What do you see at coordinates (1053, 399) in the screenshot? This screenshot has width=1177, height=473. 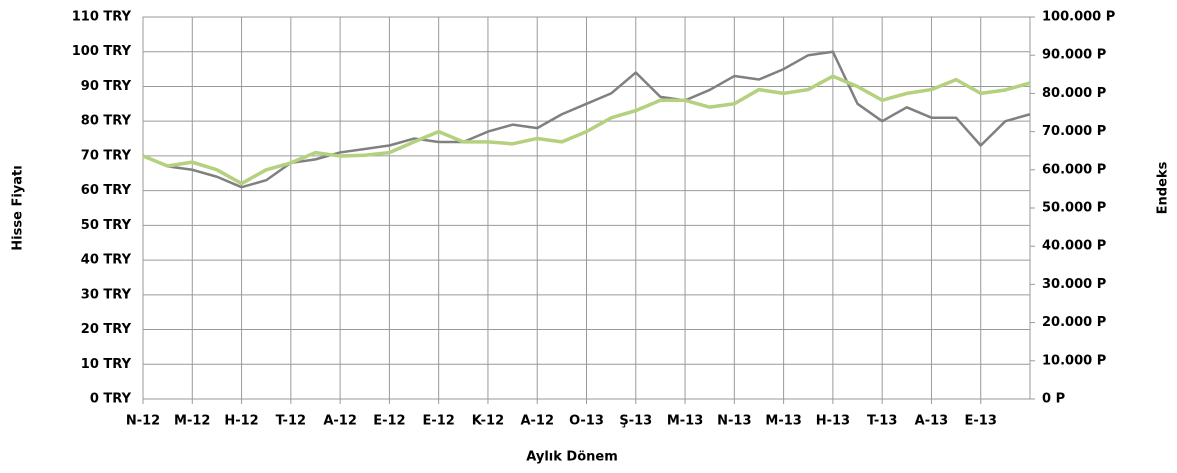 I see `y2-tick-label: 0 P` at bounding box center [1053, 399].